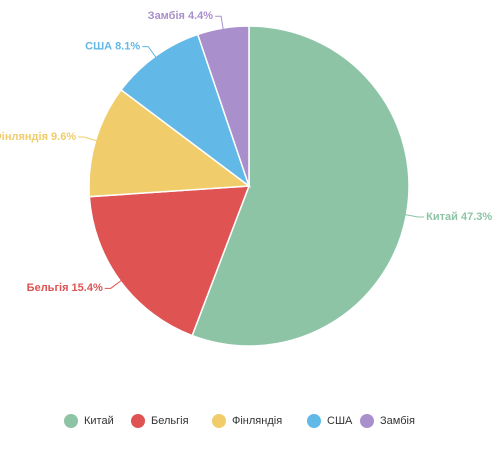  I want to click on legend-label: Фінляндія, so click(257, 421).